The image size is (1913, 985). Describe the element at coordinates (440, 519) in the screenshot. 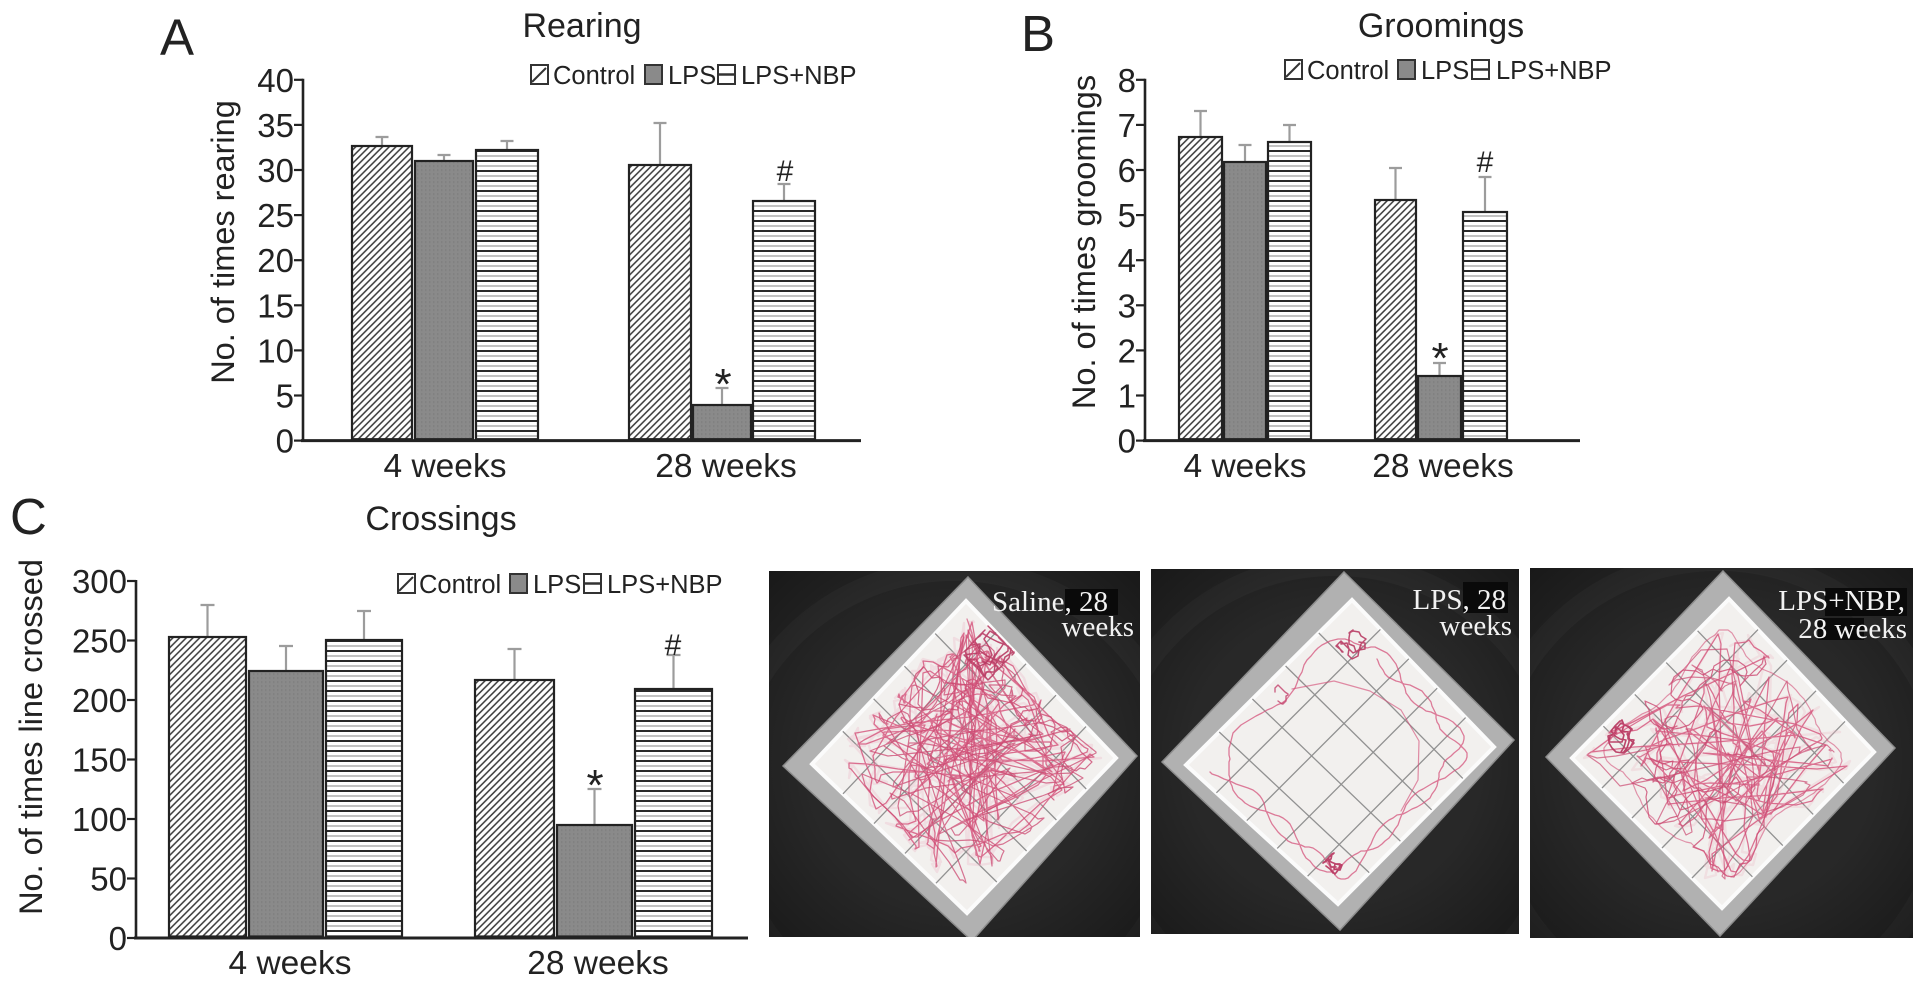

I see `svg-text: Crossings` at that location.